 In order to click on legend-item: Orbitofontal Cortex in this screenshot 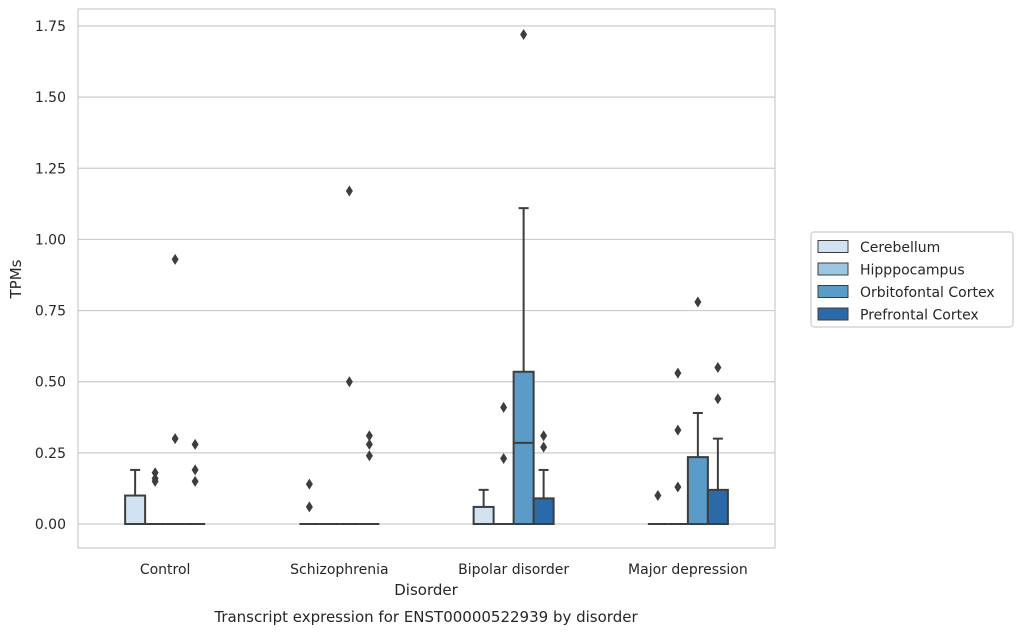, I will do `click(906, 293)`.